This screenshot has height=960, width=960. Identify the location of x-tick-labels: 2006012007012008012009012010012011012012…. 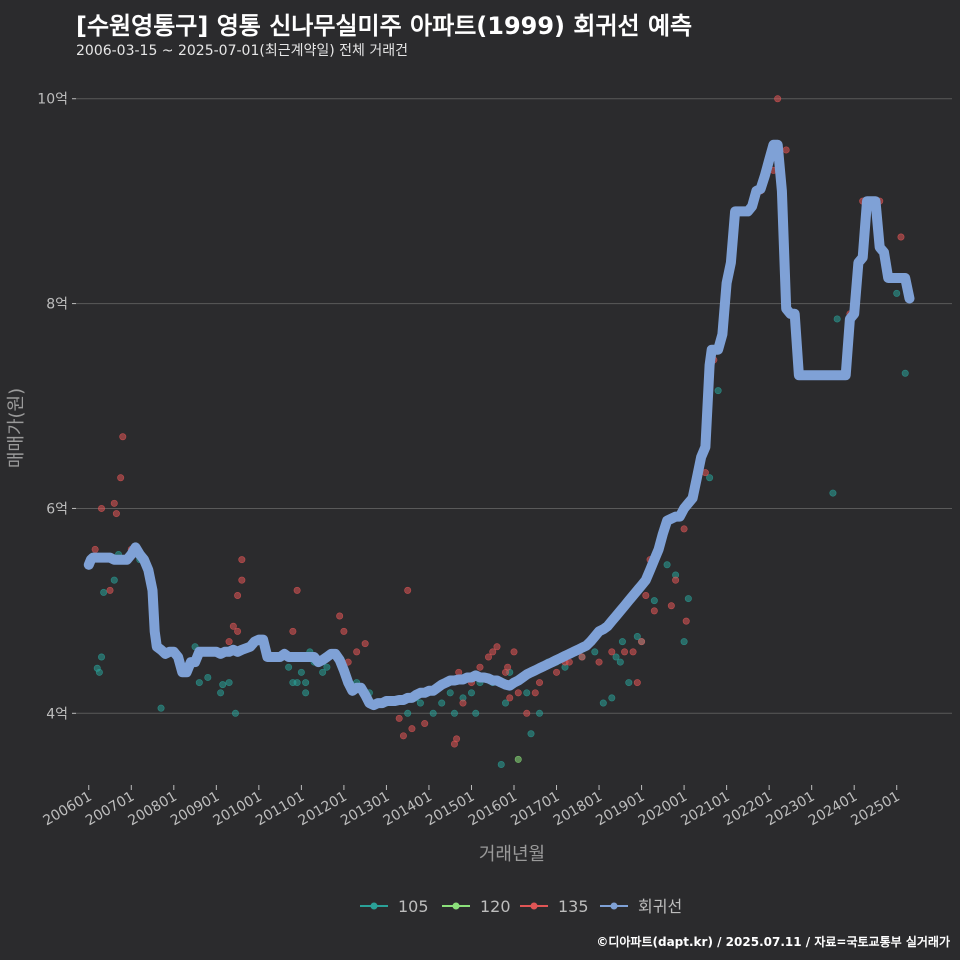
(471, 809).